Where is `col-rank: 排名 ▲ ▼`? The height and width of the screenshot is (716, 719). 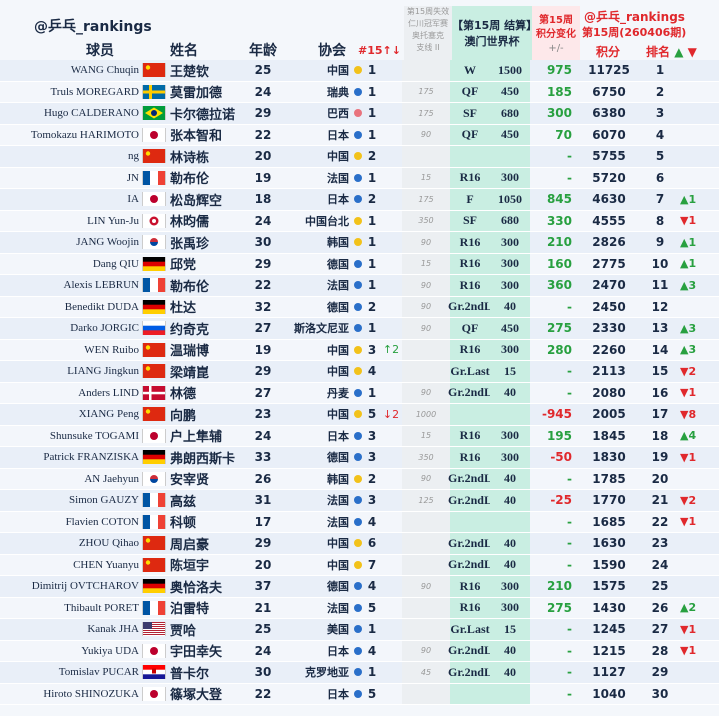
col-rank: 排名 ▲ ▼ is located at coordinates (671, 51).